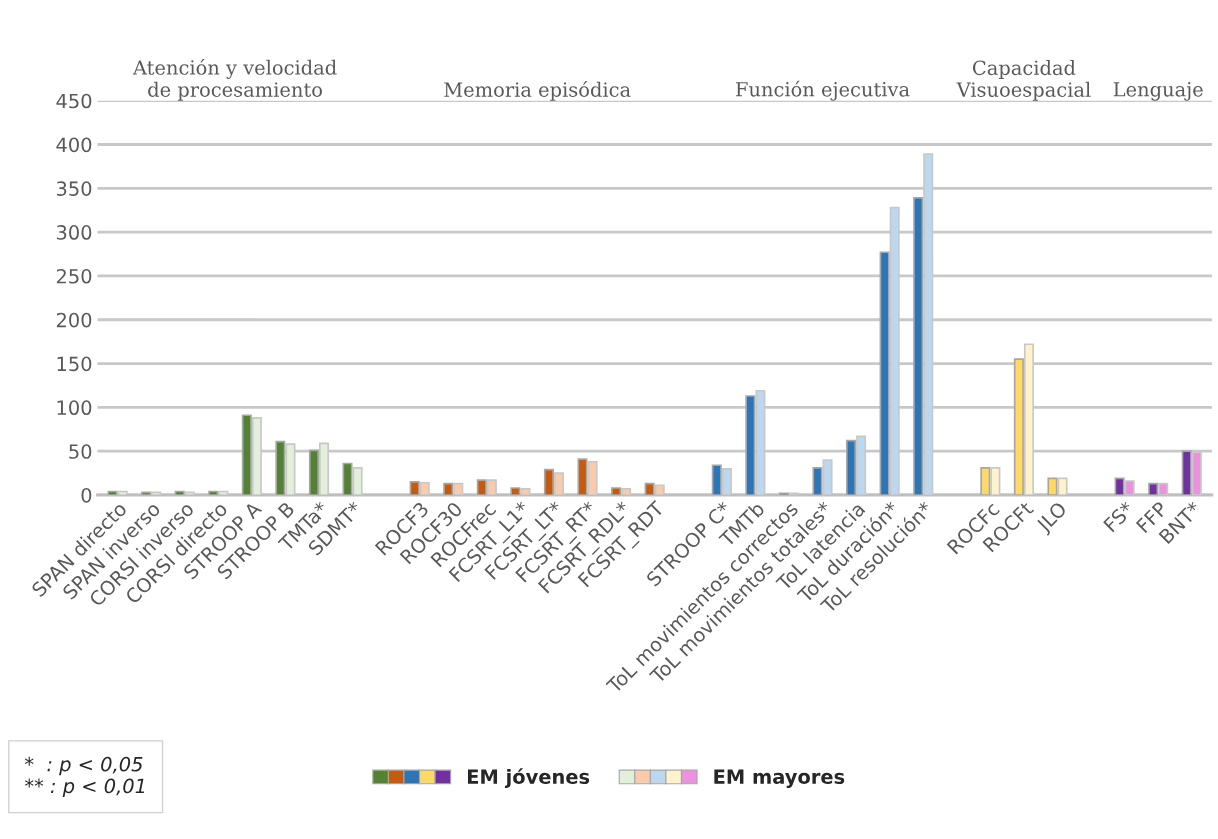 Image resolution: width=1218 pixels, height=839 pixels. I want to click on text: * : p < 0,05 ** : p < 0,01, so click(84, 777).